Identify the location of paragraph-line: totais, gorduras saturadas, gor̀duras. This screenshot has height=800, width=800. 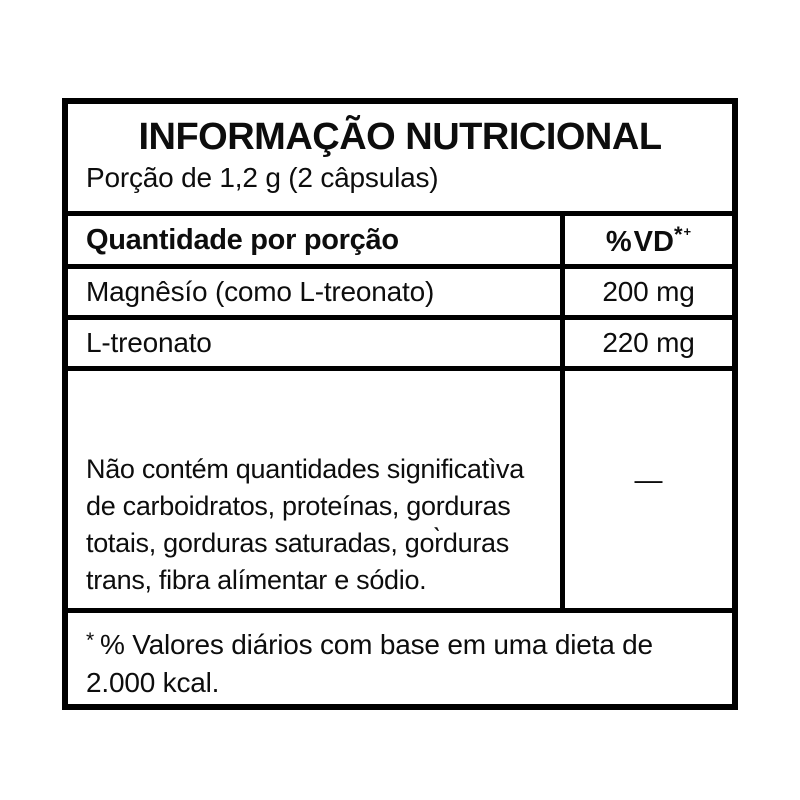
(297, 543).